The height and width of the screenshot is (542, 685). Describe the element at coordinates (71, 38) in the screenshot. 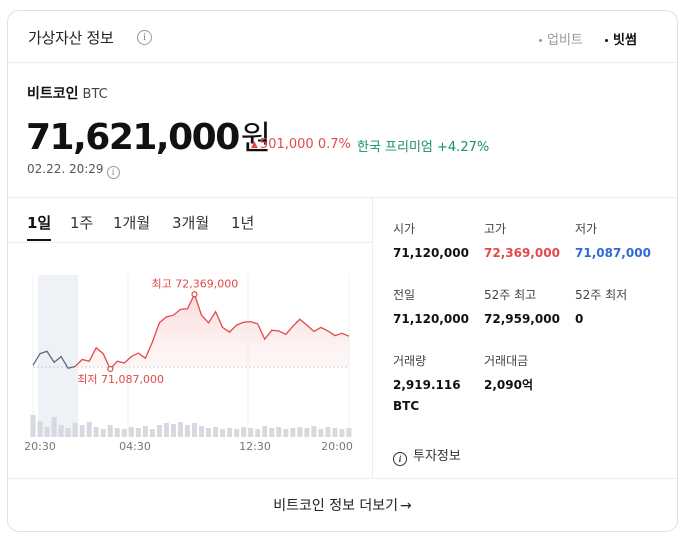

I see `card-title: 가상자산 정보` at that location.